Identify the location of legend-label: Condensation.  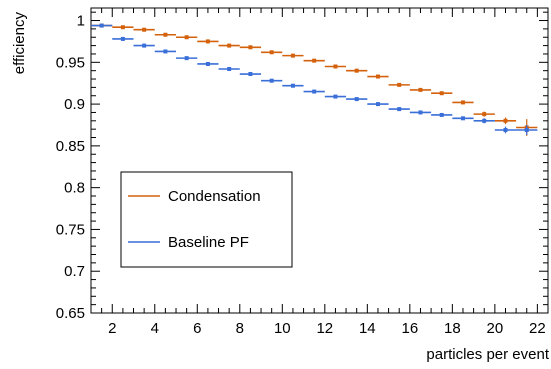
(214, 196).